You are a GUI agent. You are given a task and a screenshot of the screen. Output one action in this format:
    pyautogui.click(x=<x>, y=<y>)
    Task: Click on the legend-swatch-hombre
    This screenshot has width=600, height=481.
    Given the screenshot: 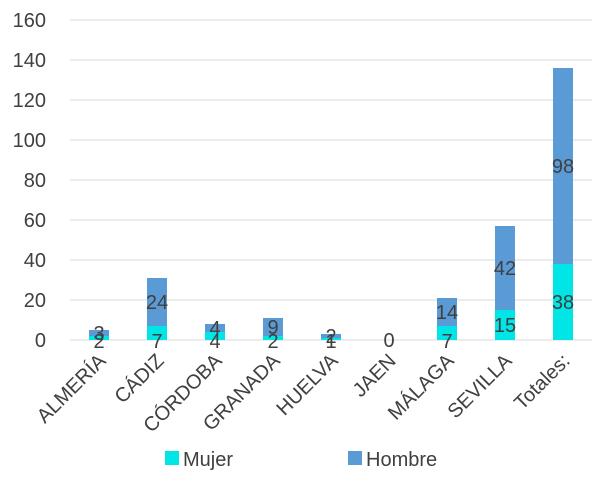 What is the action you would take?
    pyautogui.click(x=355, y=458)
    